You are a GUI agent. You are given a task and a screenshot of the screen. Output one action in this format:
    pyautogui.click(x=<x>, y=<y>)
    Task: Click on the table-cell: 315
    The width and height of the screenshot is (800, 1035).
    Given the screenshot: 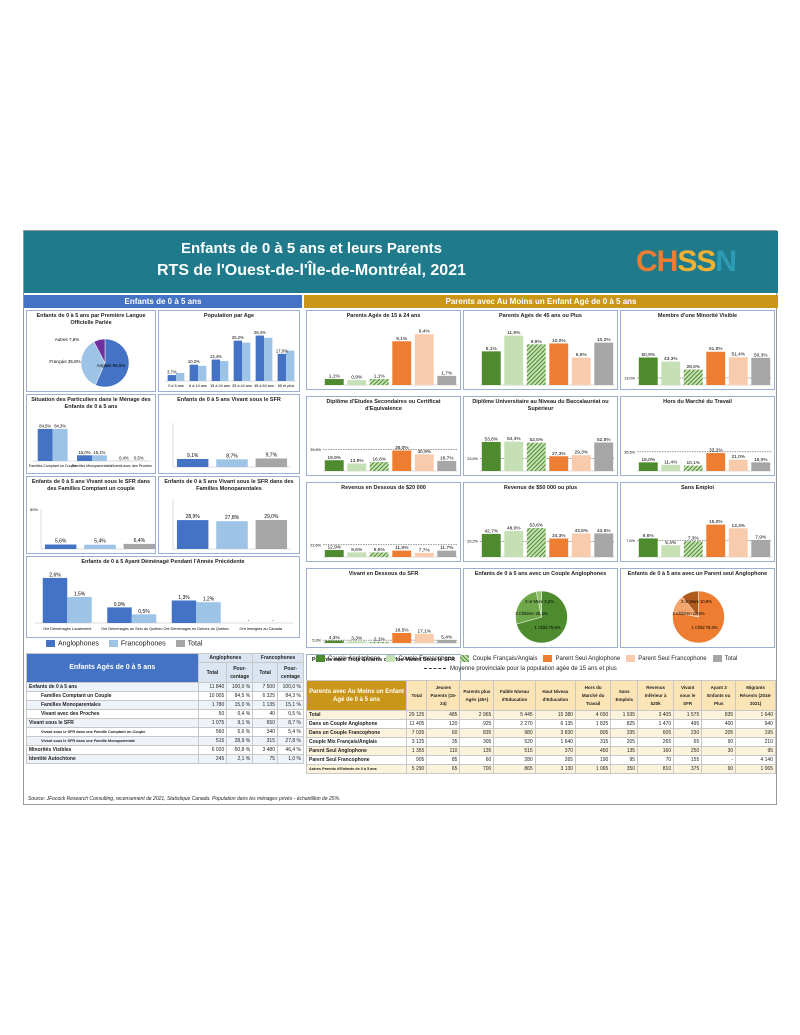 What is the action you would take?
    pyautogui.click(x=593, y=742)
    